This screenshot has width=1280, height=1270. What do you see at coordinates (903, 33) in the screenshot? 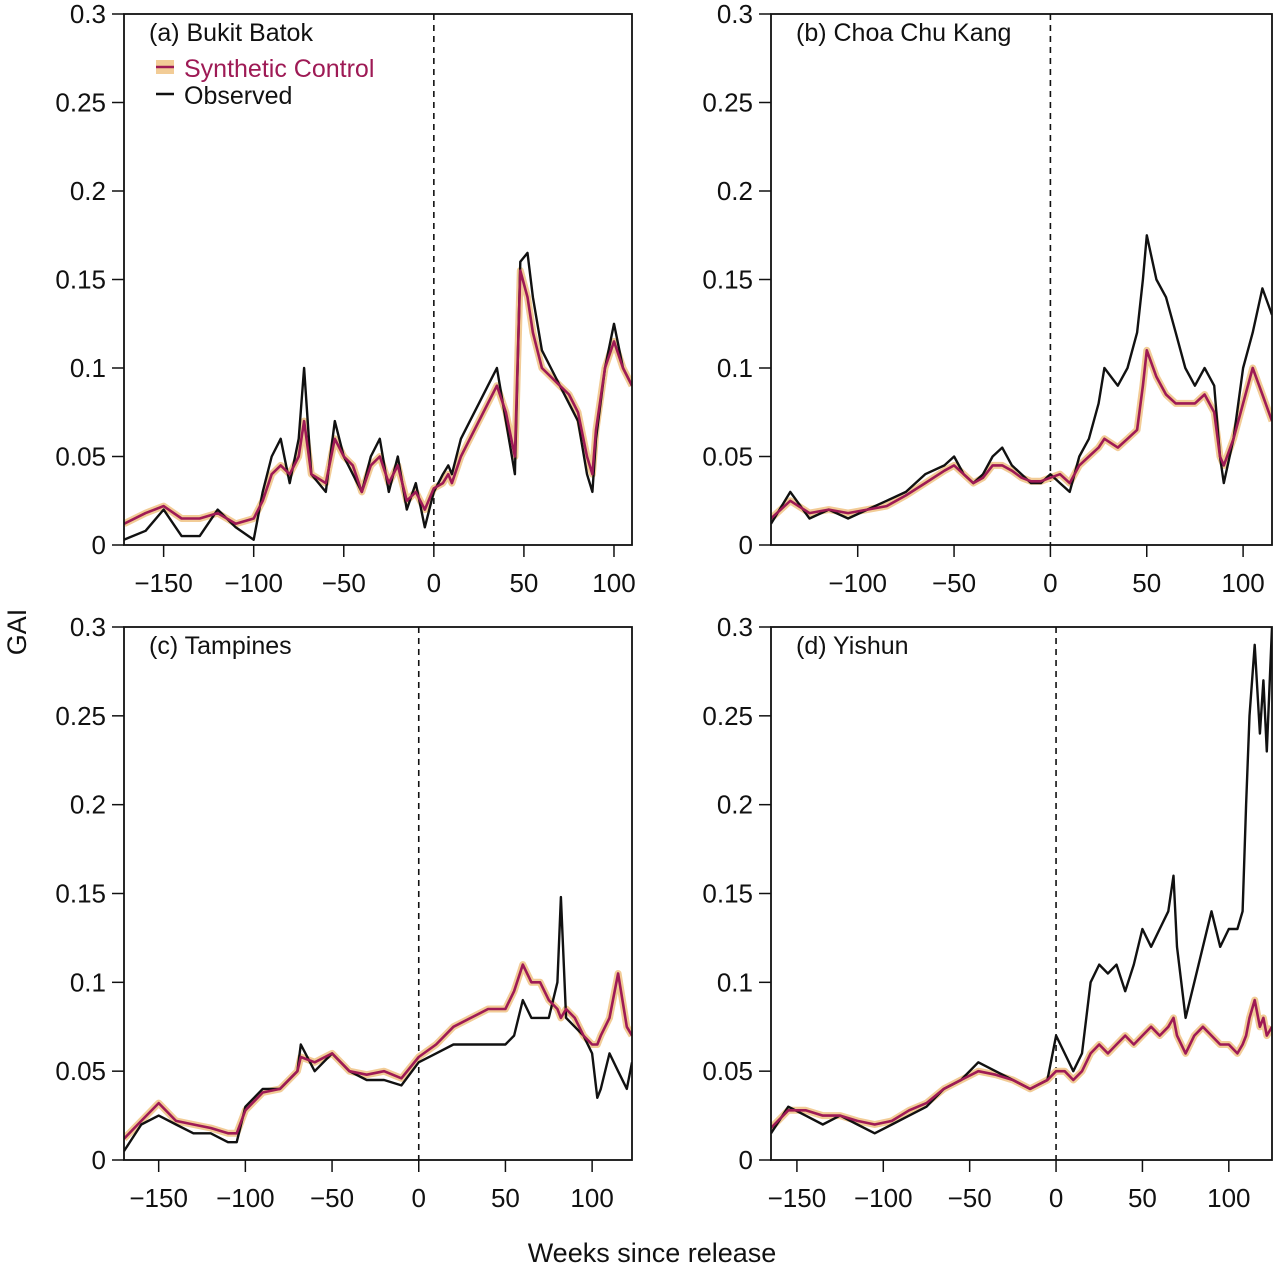
I see `panel-title: (b) Choa Chu Kang` at bounding box center [903, 33].